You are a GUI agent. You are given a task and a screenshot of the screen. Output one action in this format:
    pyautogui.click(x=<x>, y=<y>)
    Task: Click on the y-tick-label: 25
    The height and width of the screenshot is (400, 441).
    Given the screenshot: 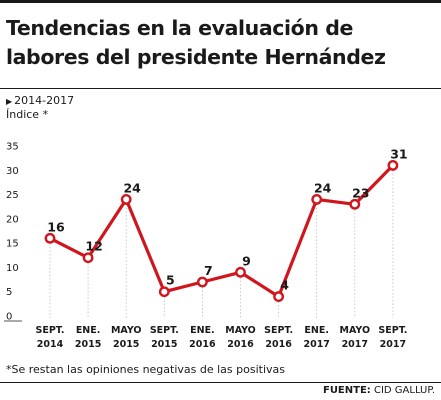 What is the action you would take?
    pyautogui.click(x=12, y=195)
    